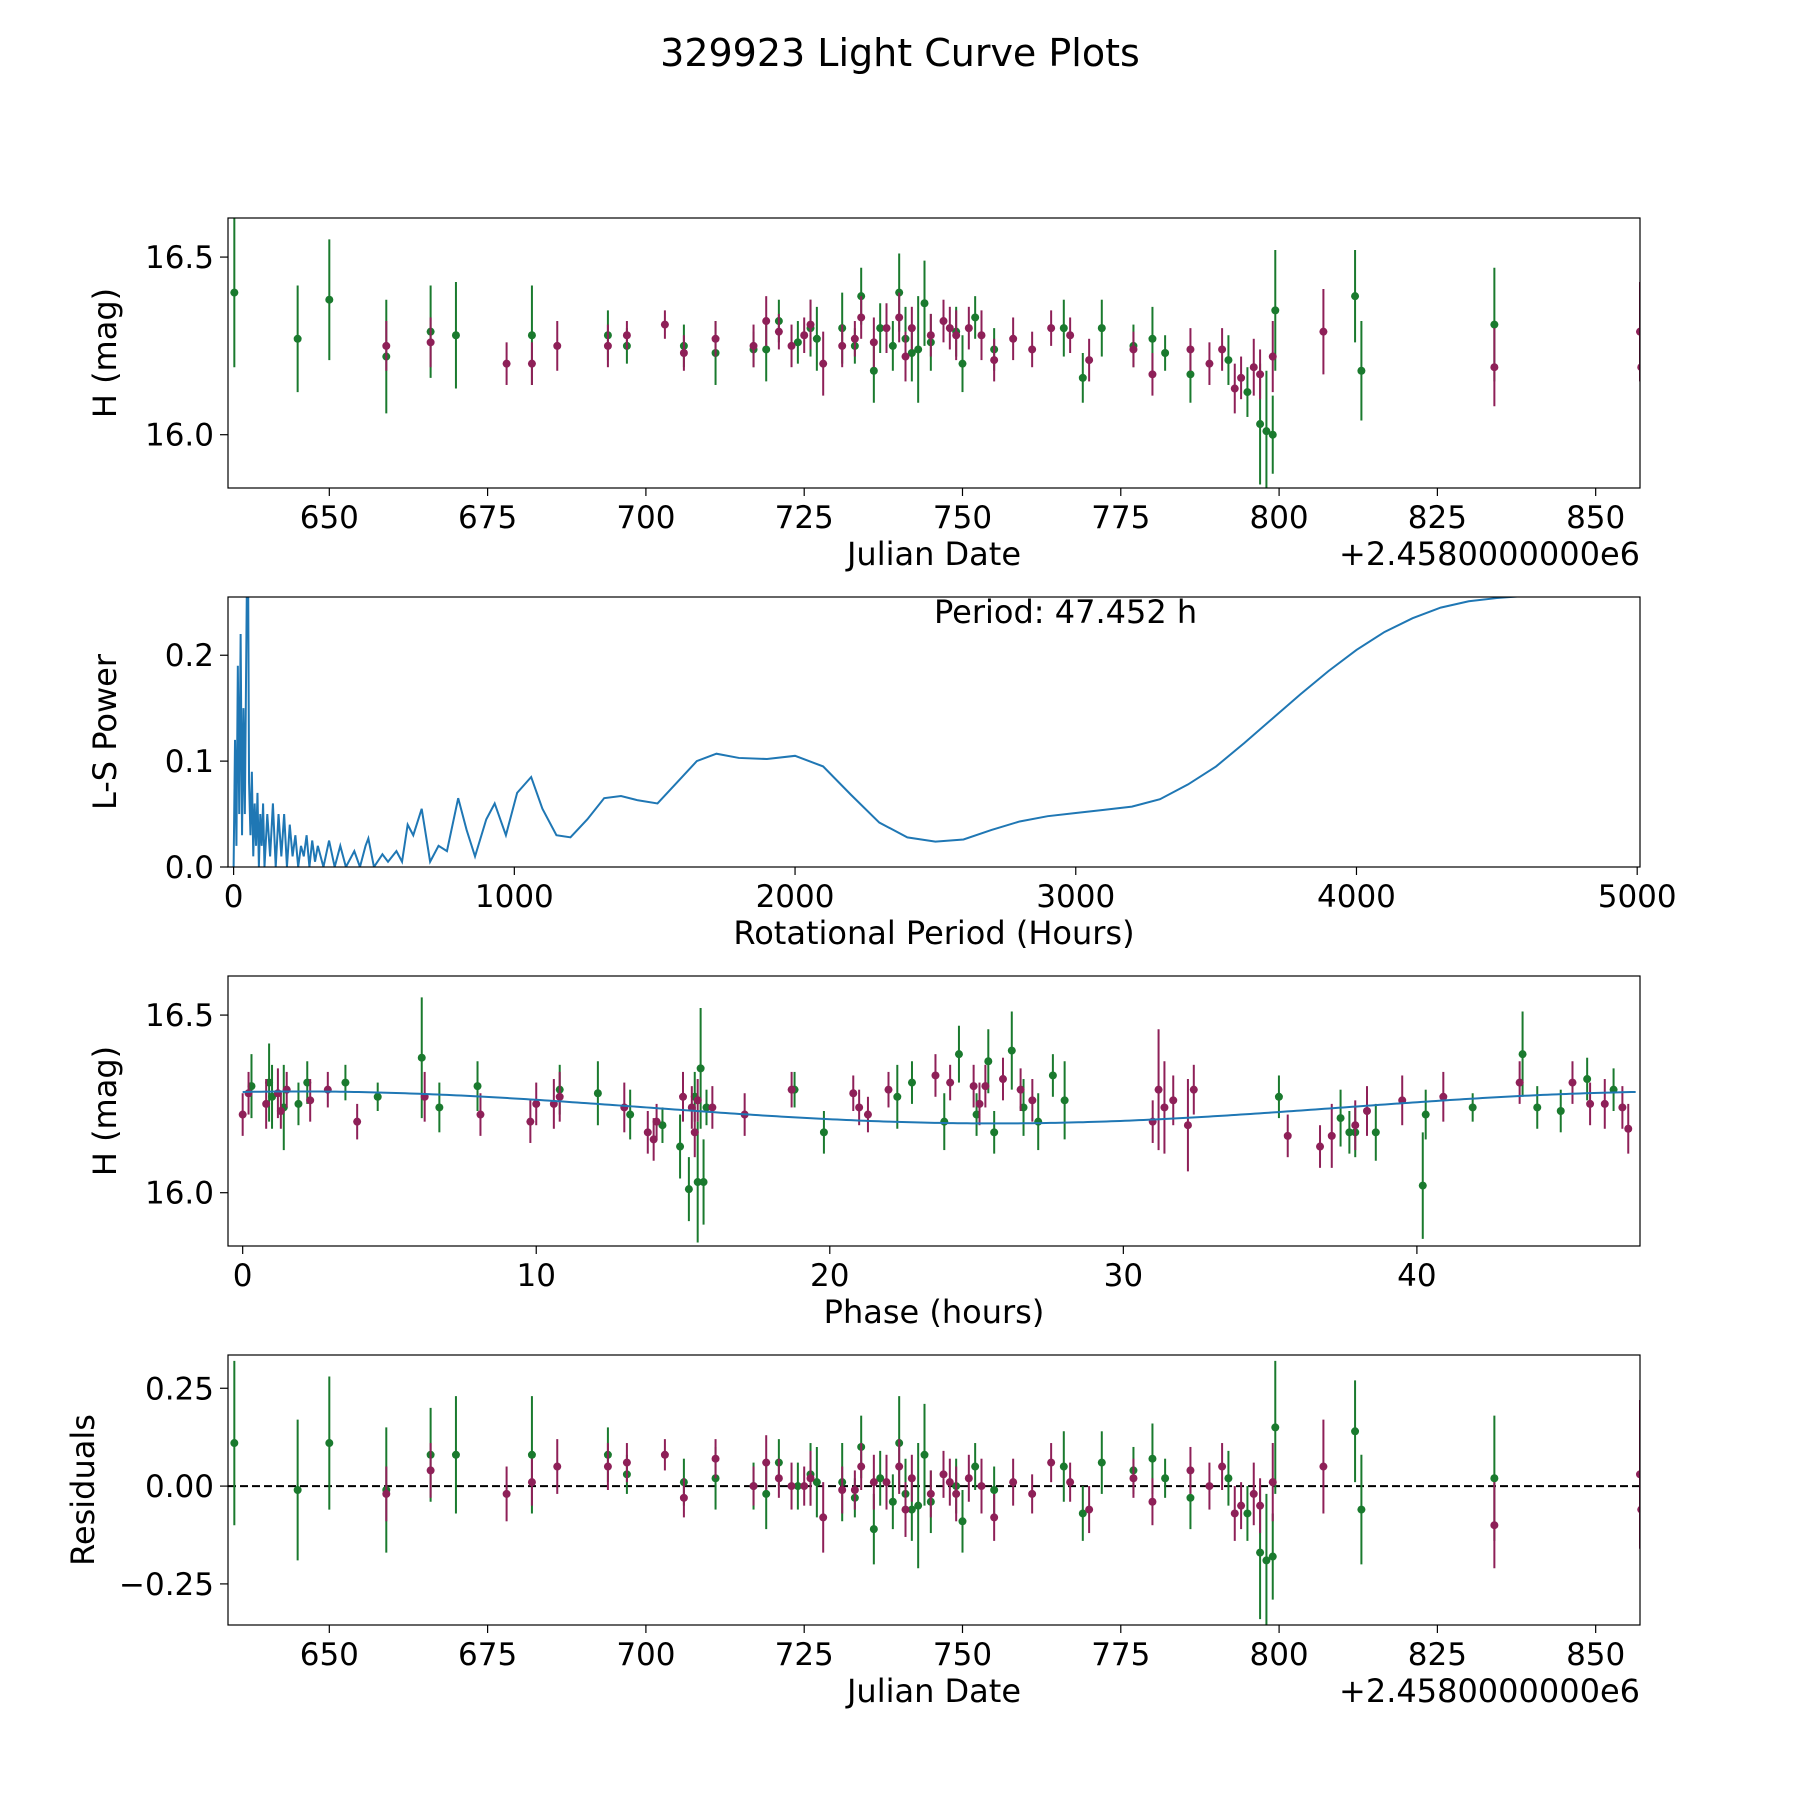 The width and height of the screenshot is (1800, 1800). Describe the element at coordinates (1595, 518) in the screenshot. I see `x-tick-label: 850` at that location.